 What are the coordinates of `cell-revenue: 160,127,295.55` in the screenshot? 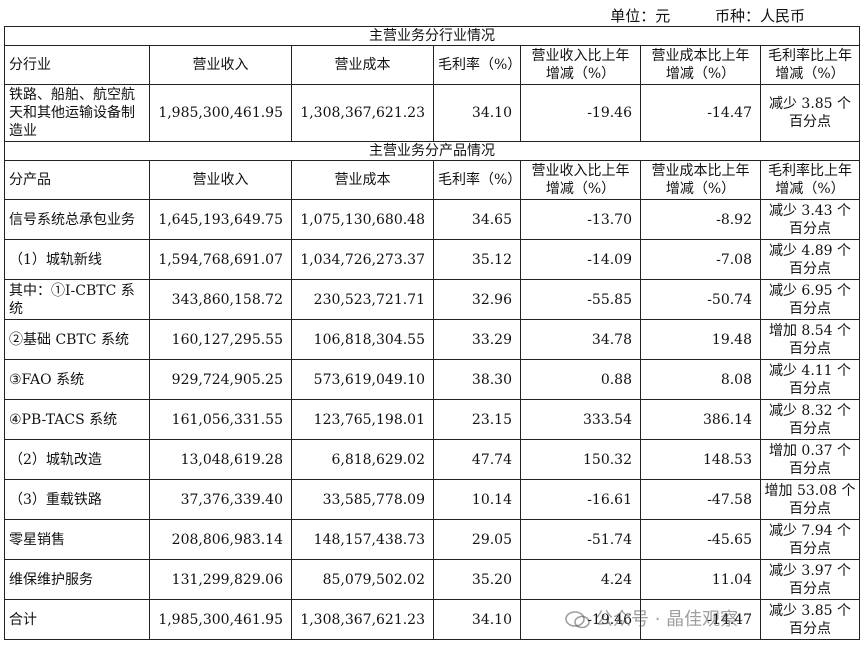 It's located at (220, 339).